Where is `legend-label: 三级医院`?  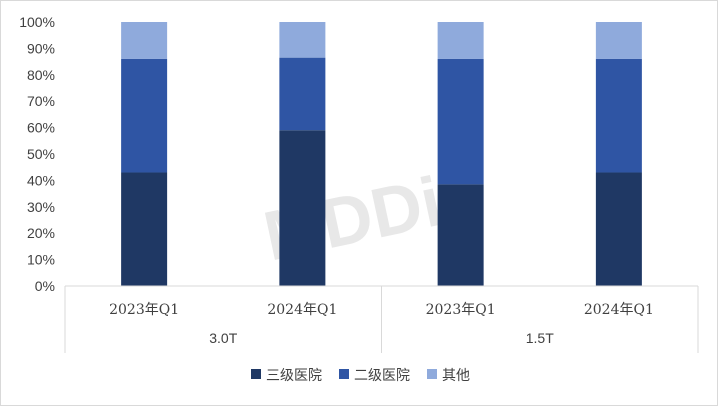 legend-label: 三级医院 is located at coordinates (294, 376).